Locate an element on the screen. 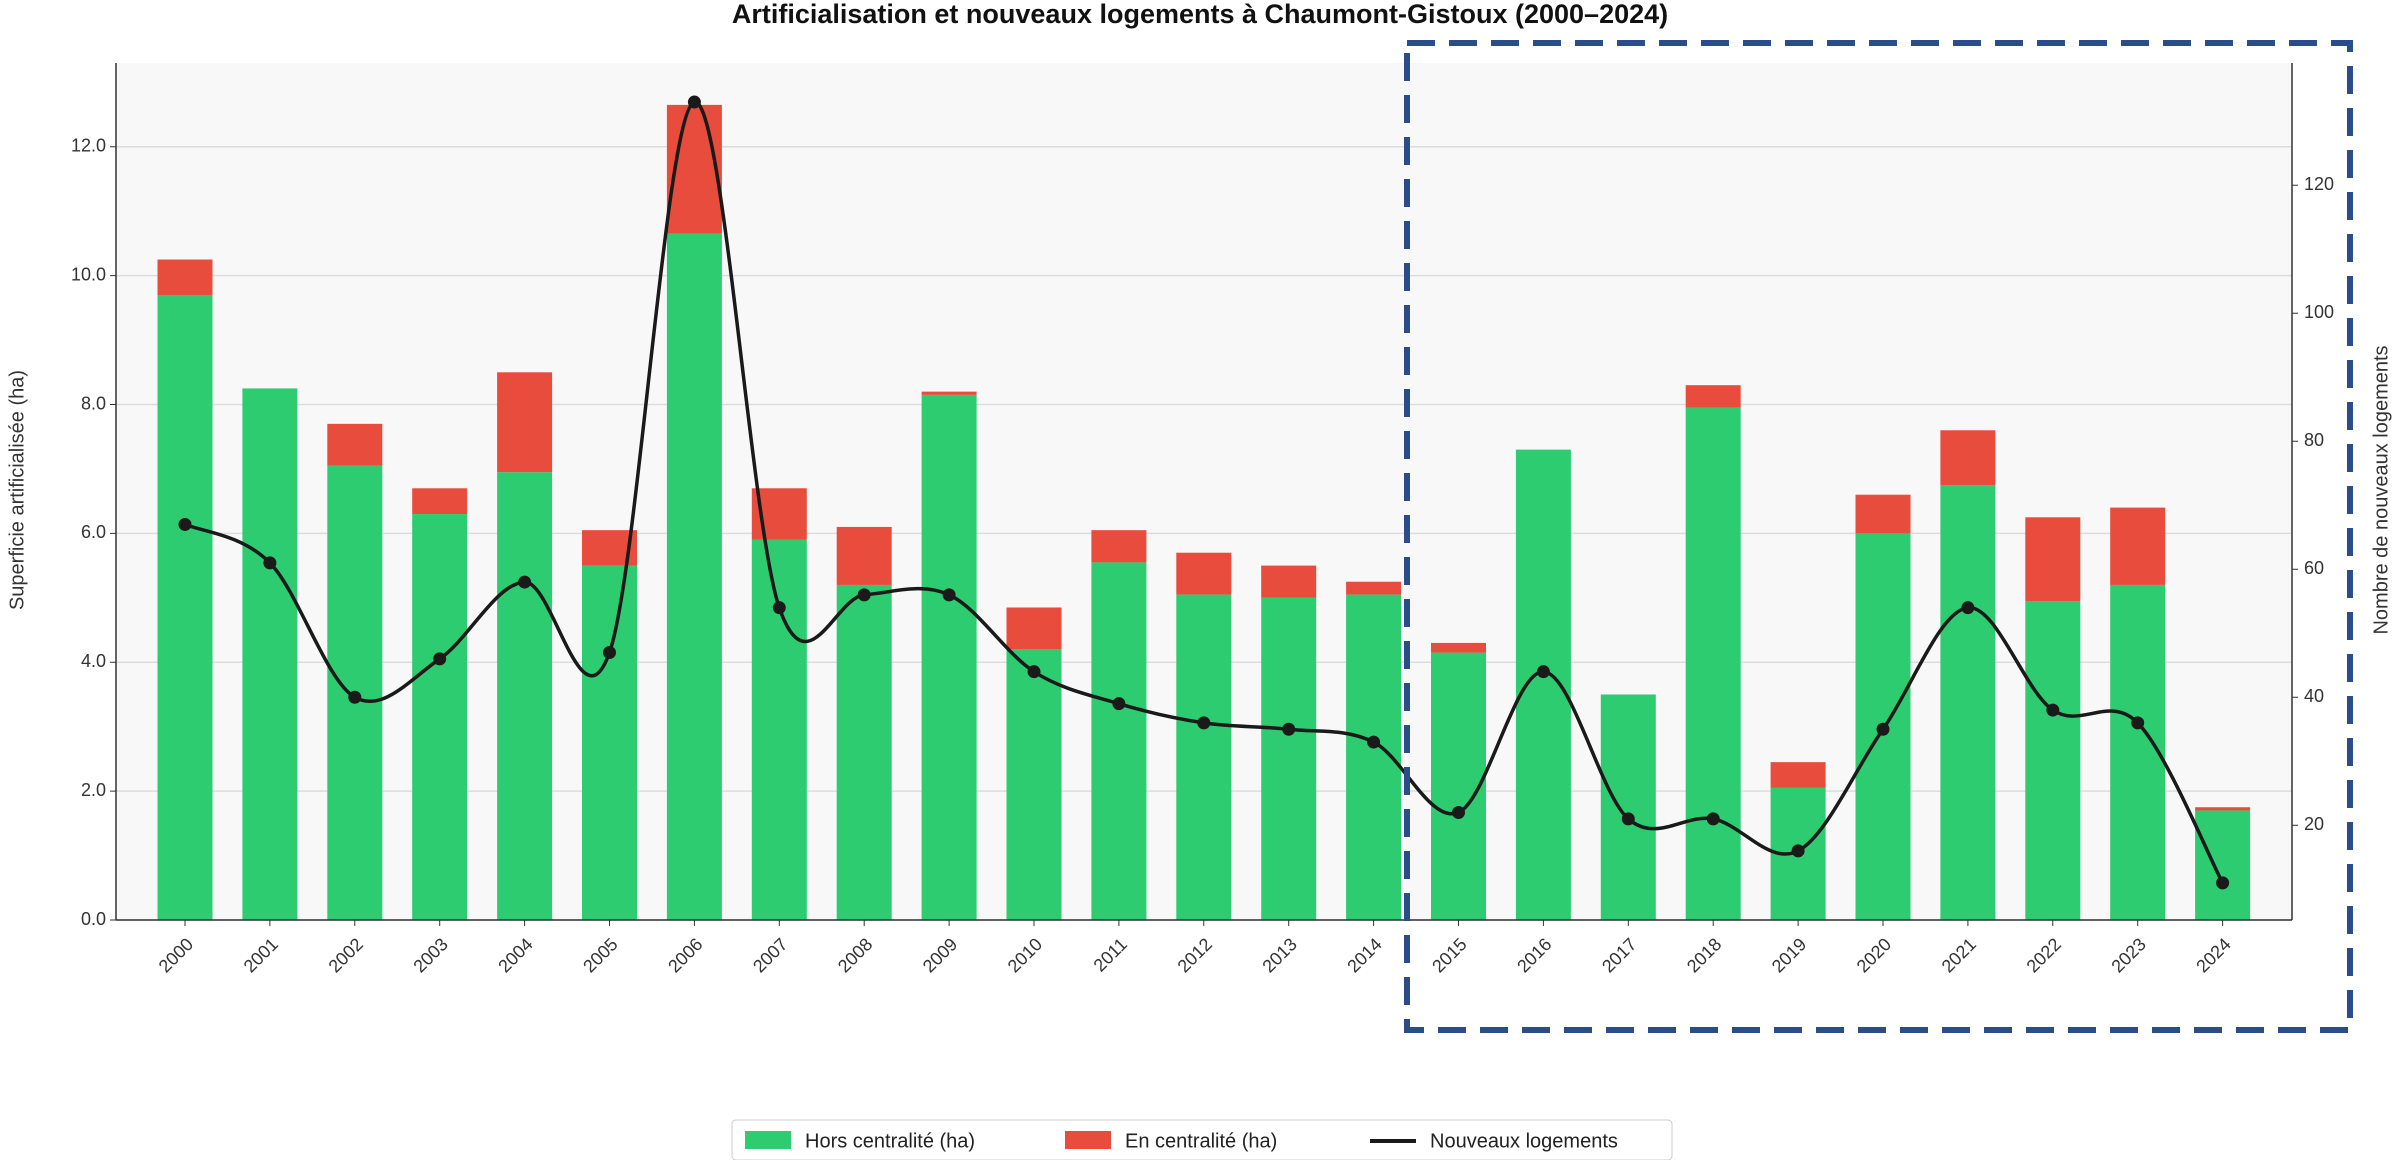 This screenshot has width=2401, height=1160. x-tick-label: 2022 is located at coordinates (2044, 955).